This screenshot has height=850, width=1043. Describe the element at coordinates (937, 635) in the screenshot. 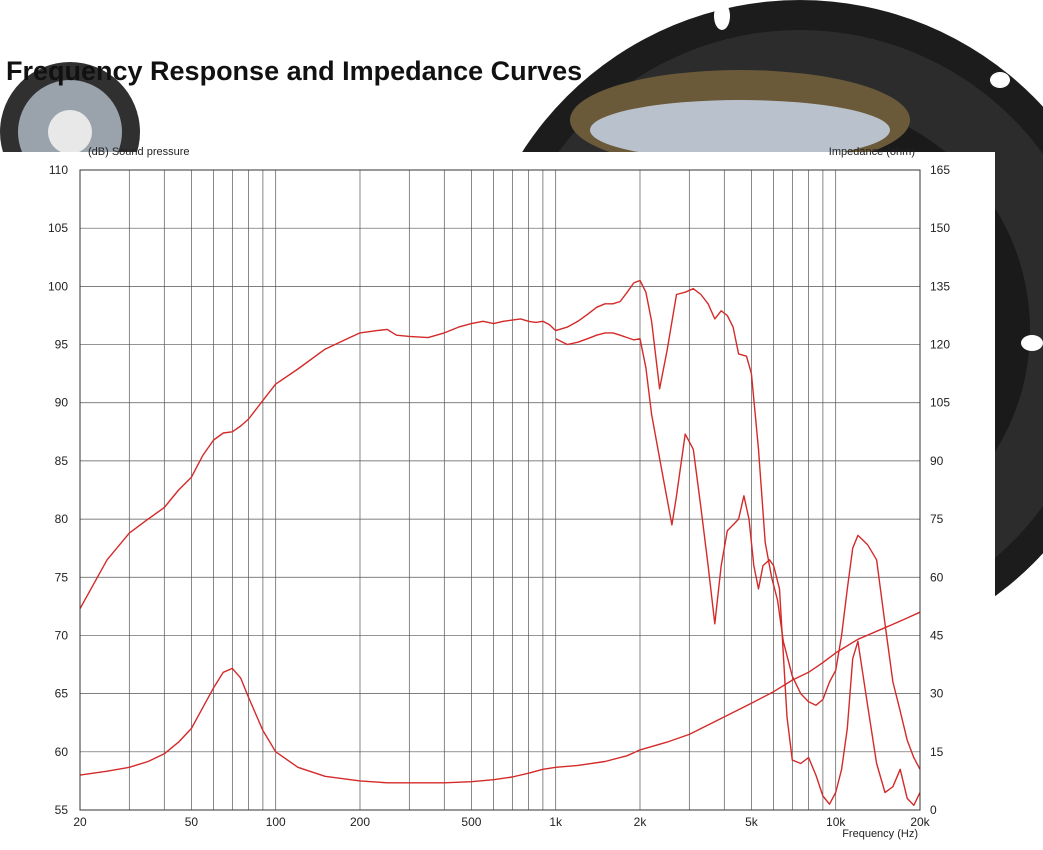

I see `y2-tick-label: 45` at that location.